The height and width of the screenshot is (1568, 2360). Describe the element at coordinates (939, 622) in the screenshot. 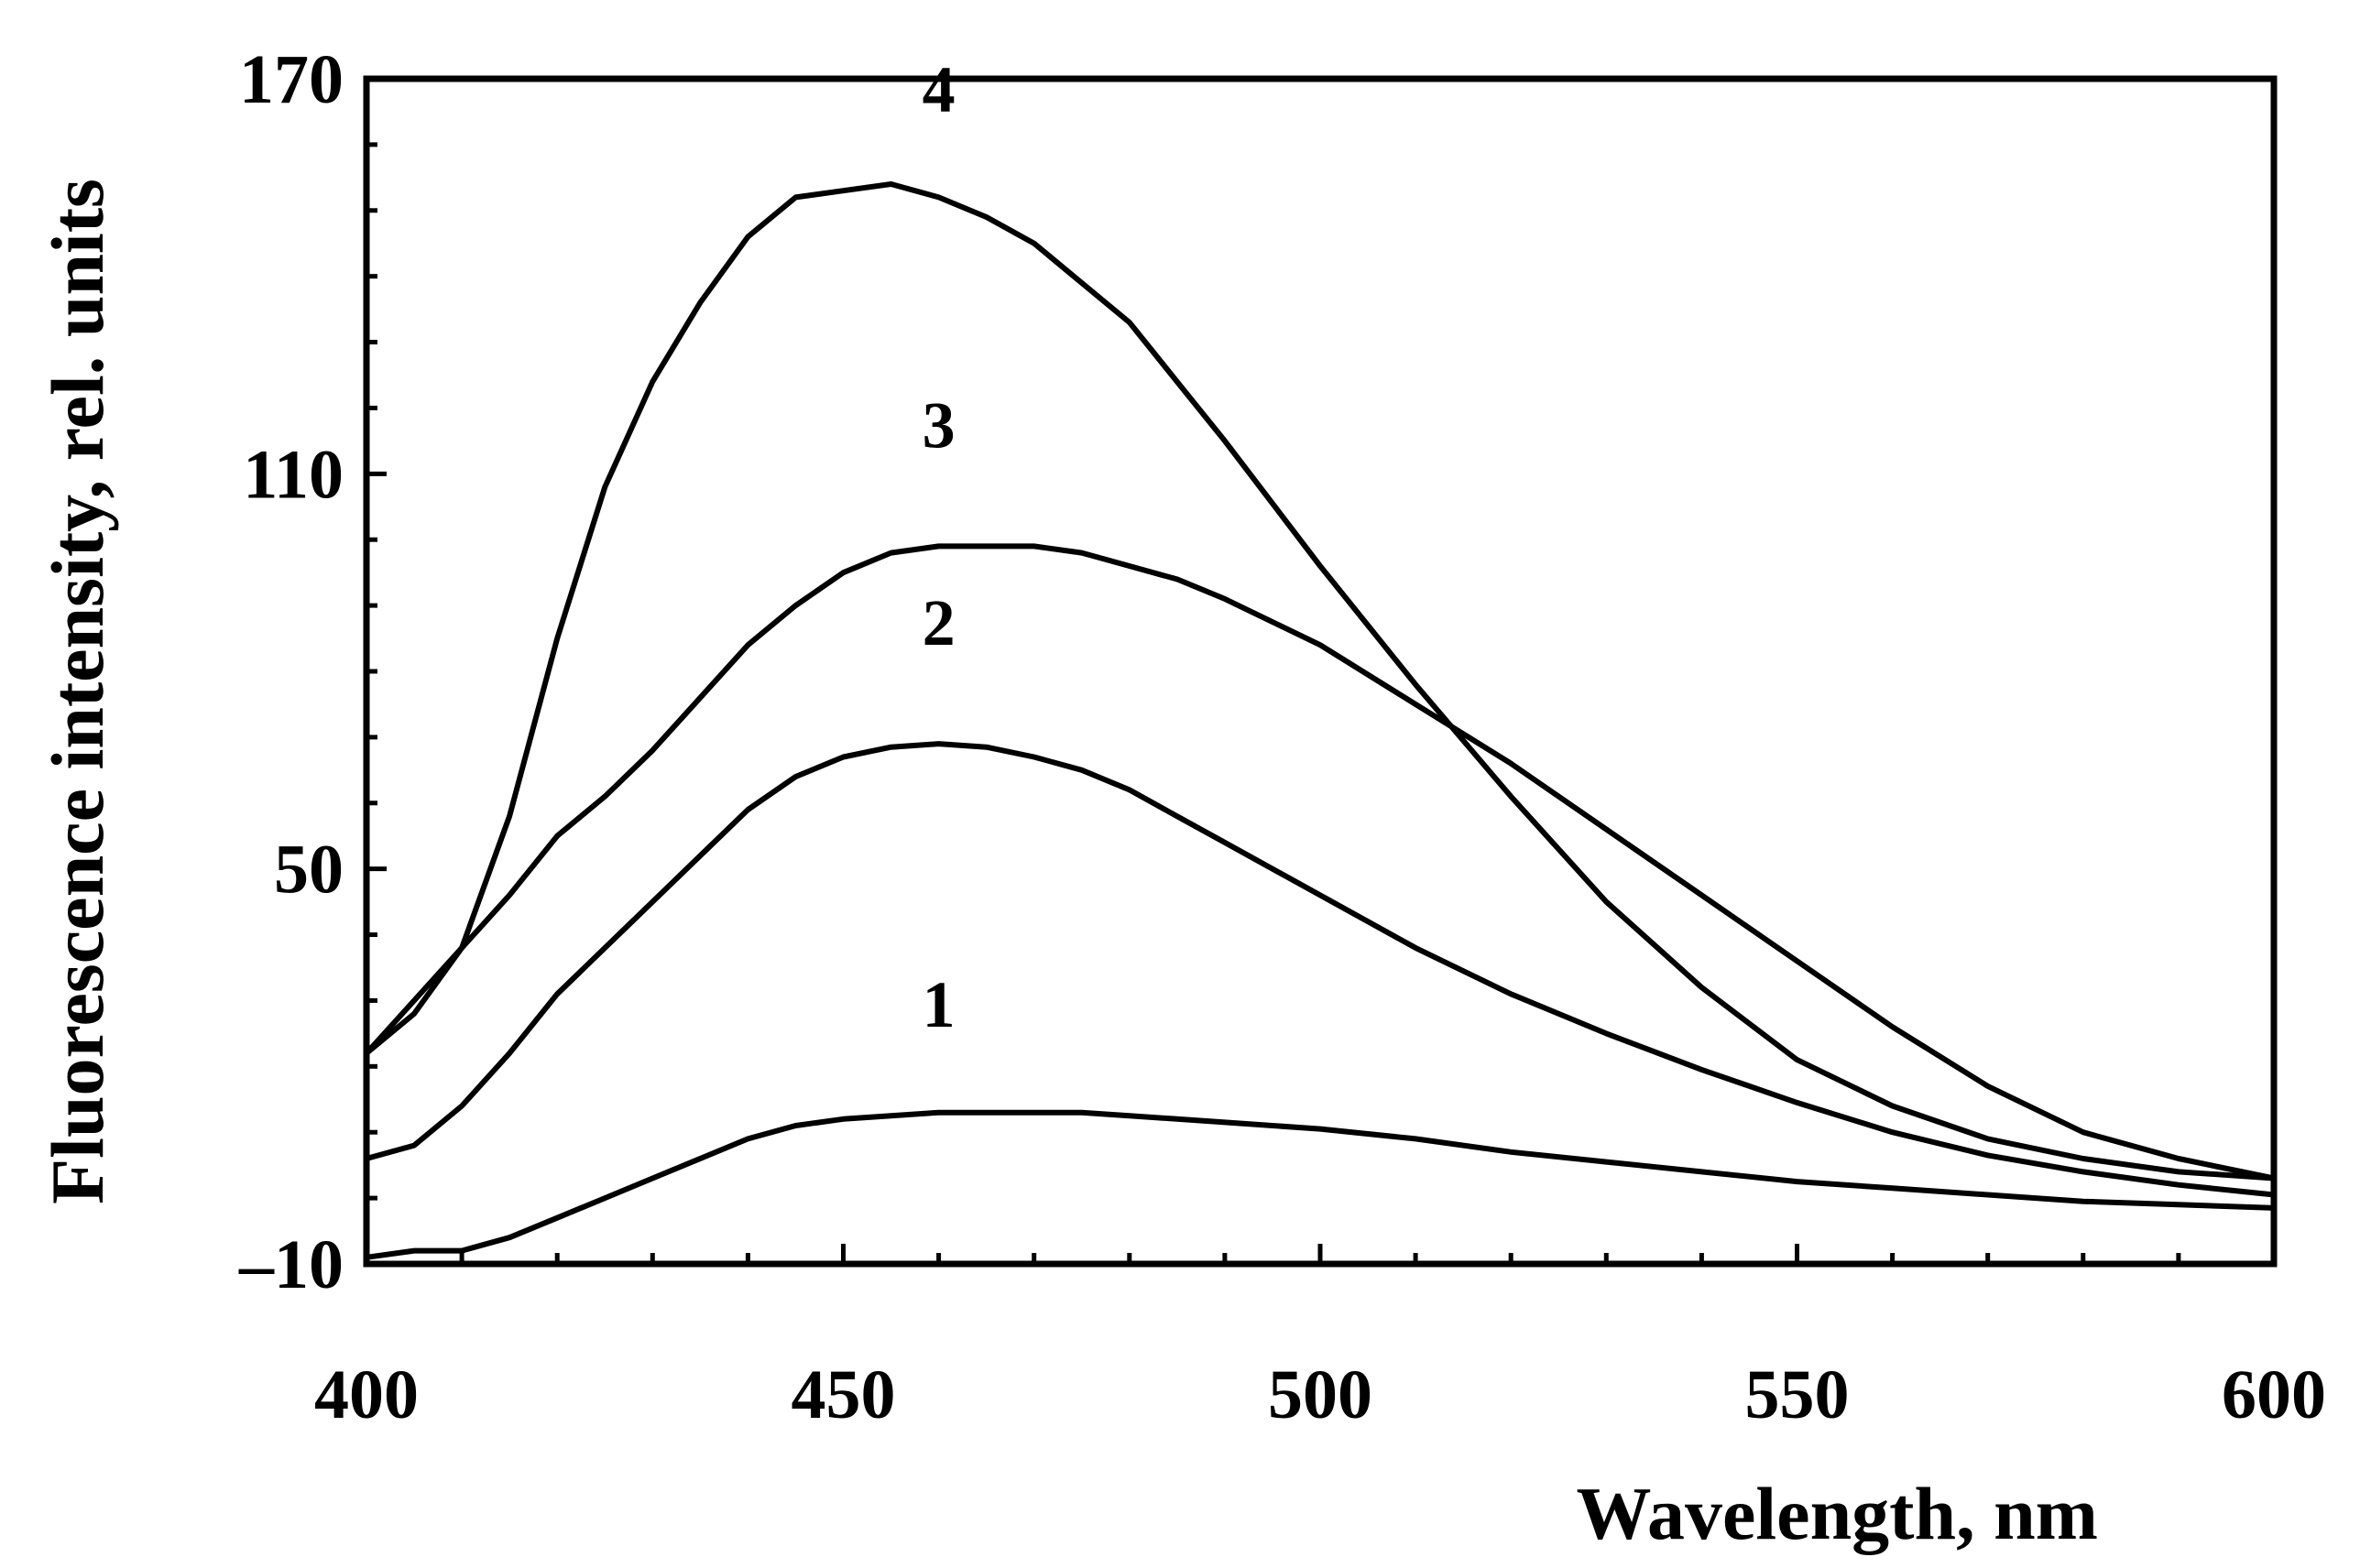

I see `curve-label-2: 2` at that location.